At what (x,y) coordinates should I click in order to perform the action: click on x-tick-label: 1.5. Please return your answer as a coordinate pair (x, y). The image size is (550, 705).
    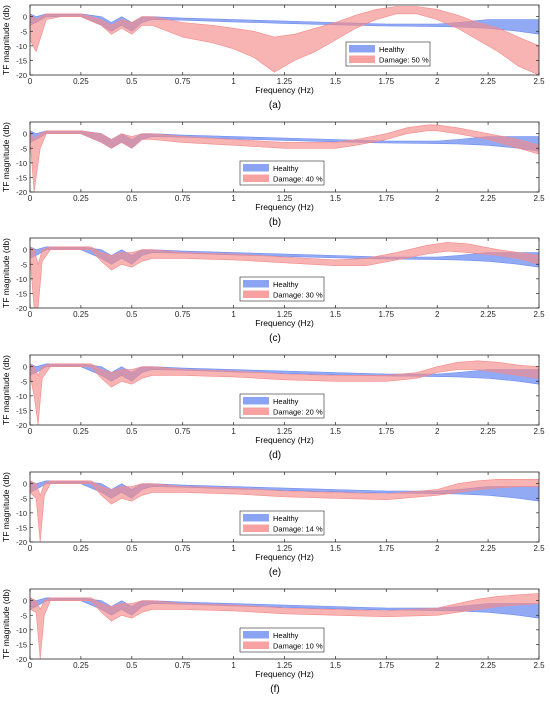
    Looking at the image, I should click on (336, 198).